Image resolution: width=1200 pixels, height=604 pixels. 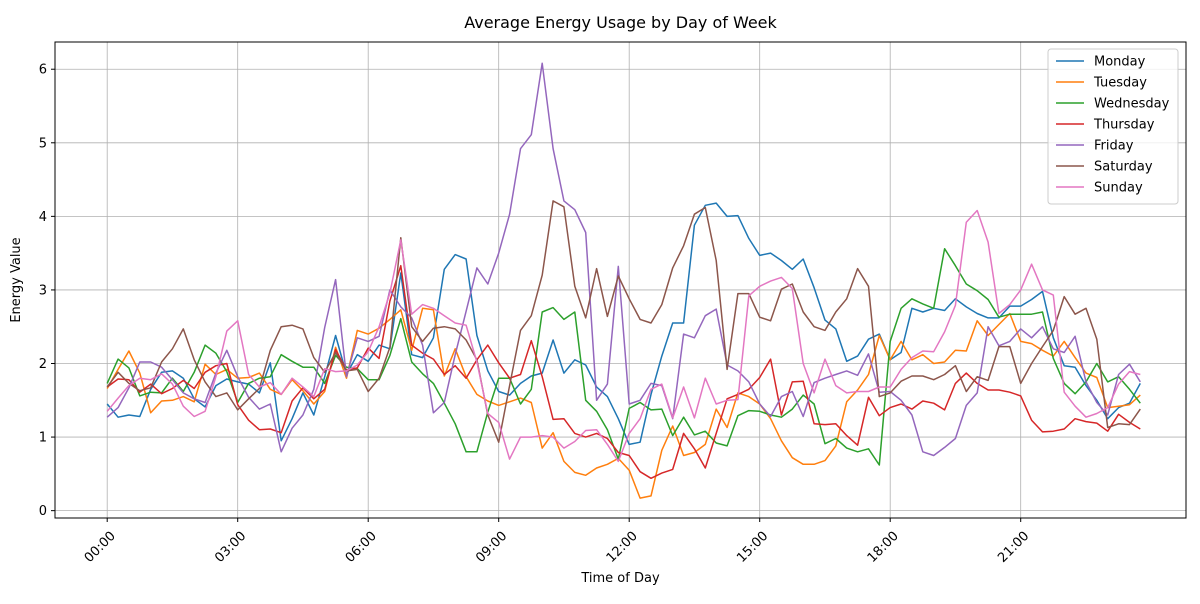 I want to click on y-tick-label: 6, so click(x=43, y=70).